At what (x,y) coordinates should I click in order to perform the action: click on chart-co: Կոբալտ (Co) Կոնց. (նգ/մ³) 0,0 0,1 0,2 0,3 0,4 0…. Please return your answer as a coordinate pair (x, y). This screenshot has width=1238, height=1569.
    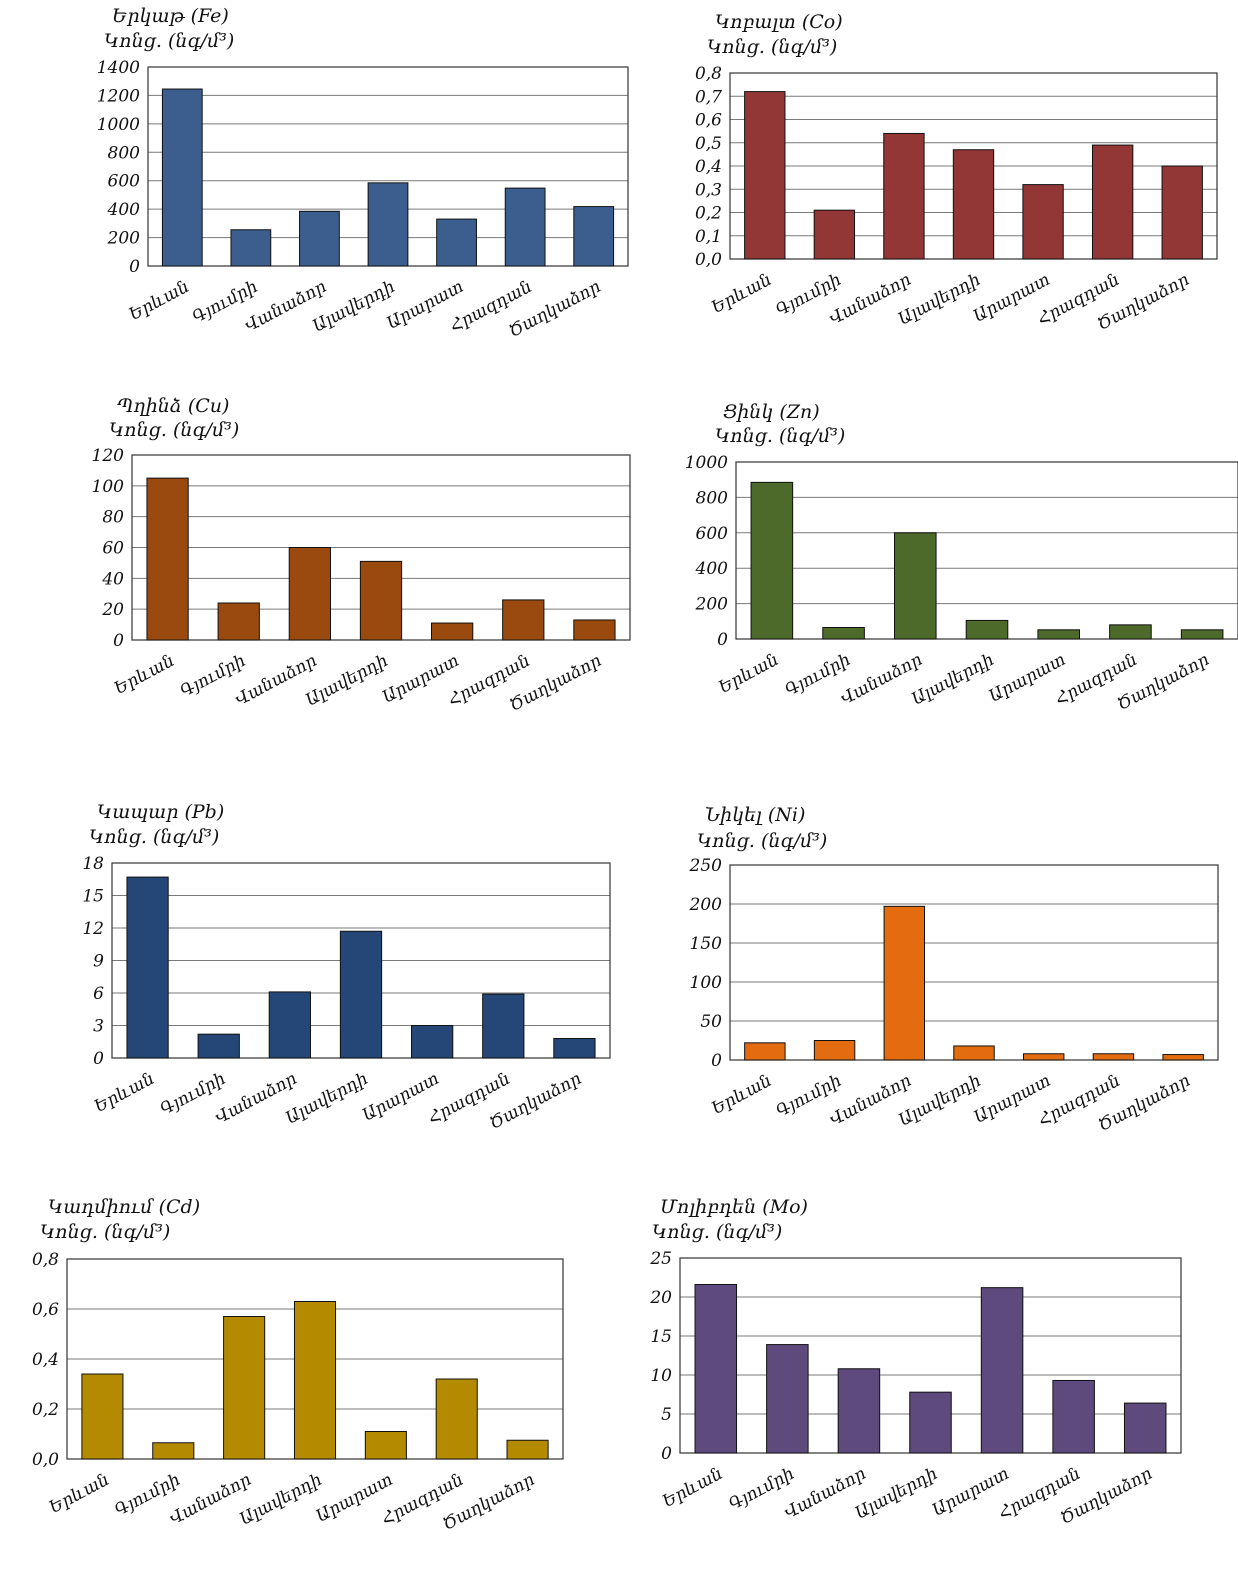
    Looking at the image, I should click on (929, 192).